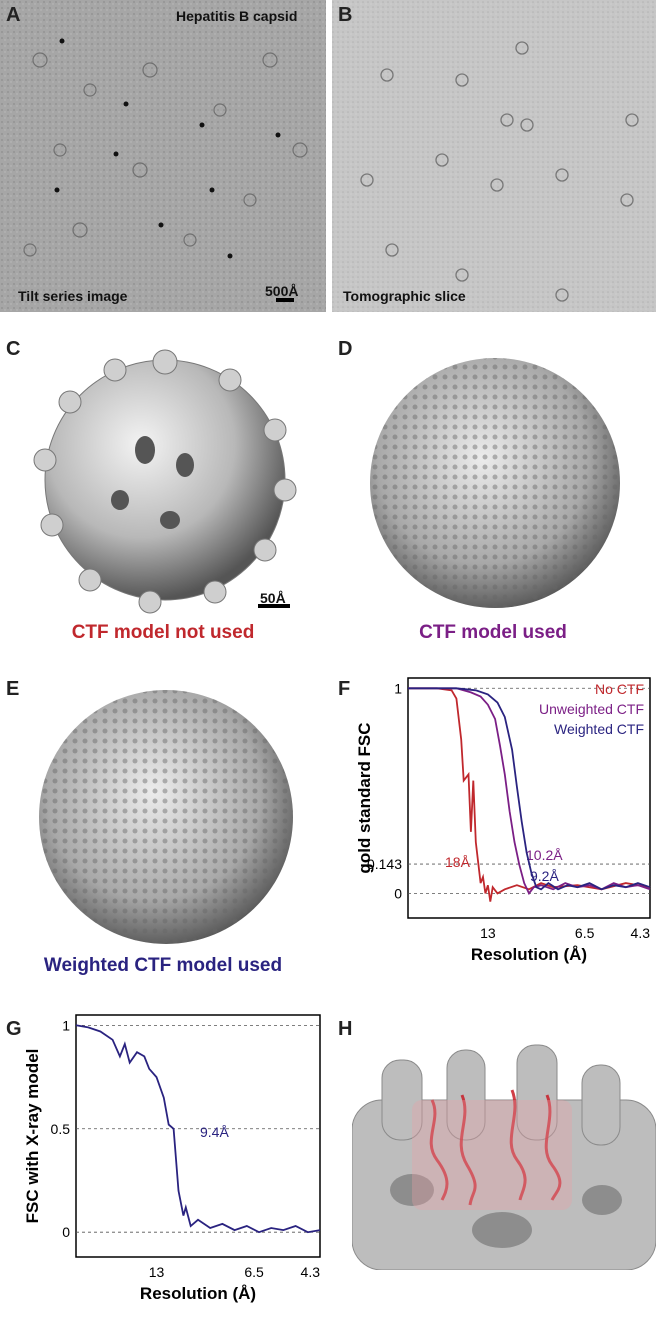 The height and width of the screenshot is (1317, 656). I want to click on y-tick-label: 0.5, so click(61, 1129).